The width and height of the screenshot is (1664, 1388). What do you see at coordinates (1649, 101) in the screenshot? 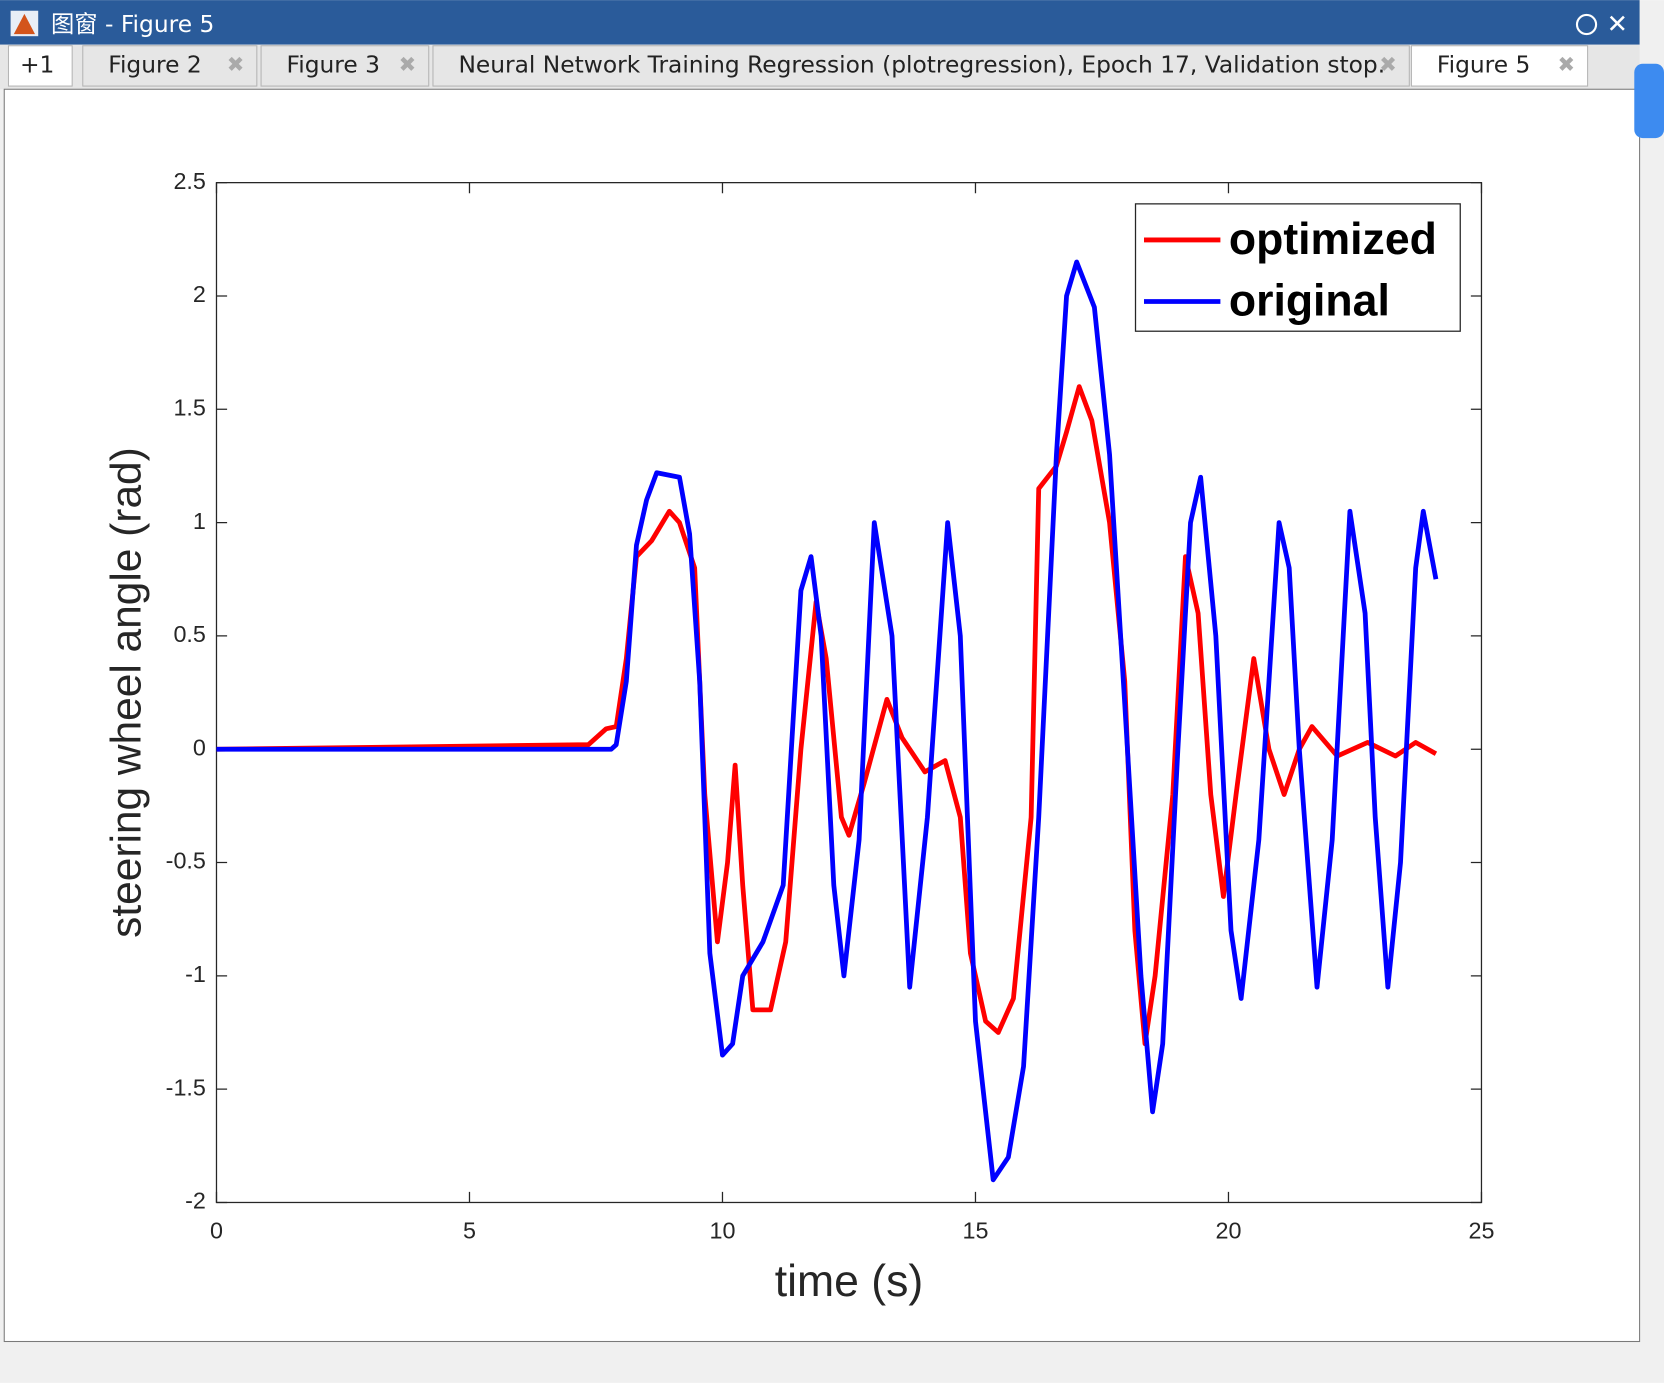
I see `side-widget` at bounding box center [1649, 101].